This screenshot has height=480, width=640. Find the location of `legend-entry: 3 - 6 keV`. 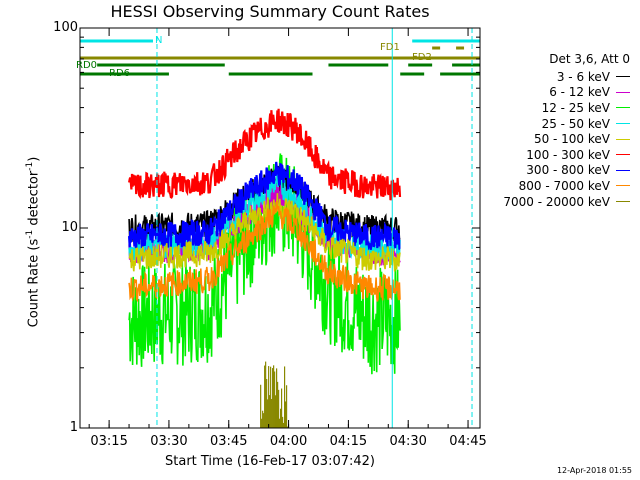

legend-entry: 3 - 6 keV is located at coordinates (560, 77).